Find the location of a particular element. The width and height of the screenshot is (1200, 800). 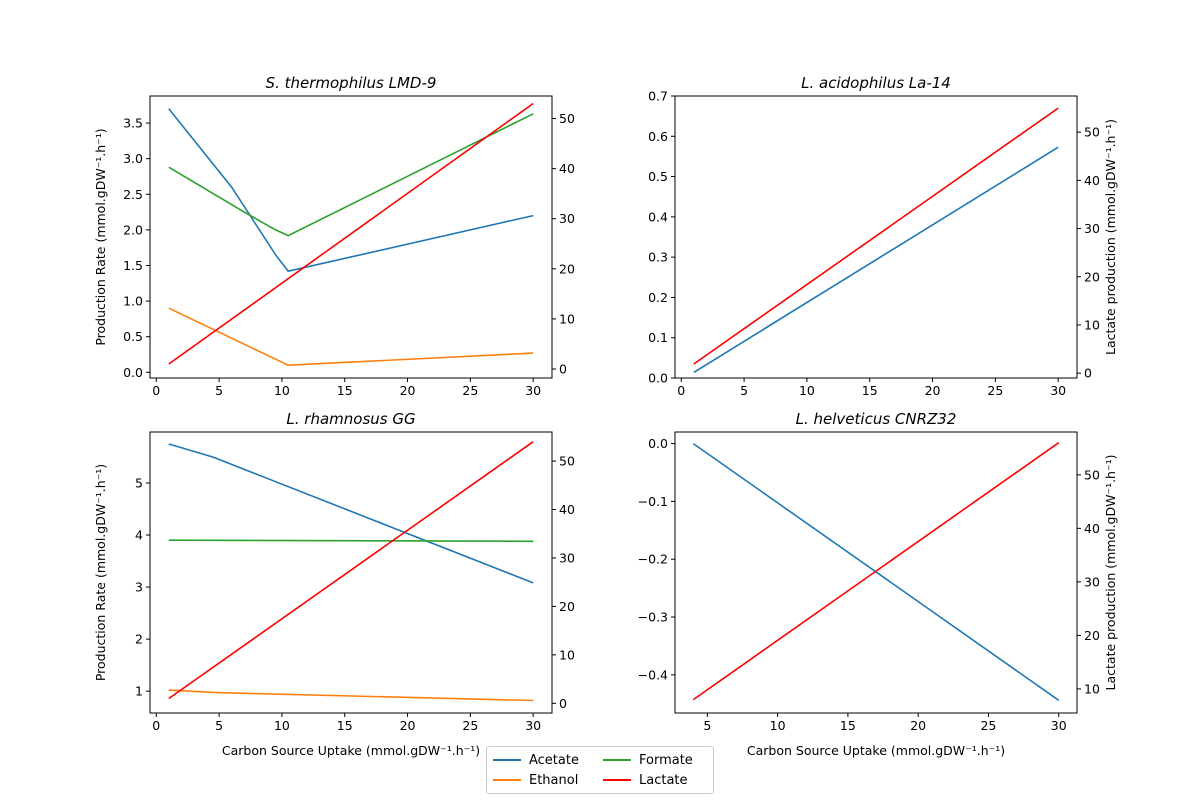

legend-swatch-lactate is located at coordinates (617, 780).